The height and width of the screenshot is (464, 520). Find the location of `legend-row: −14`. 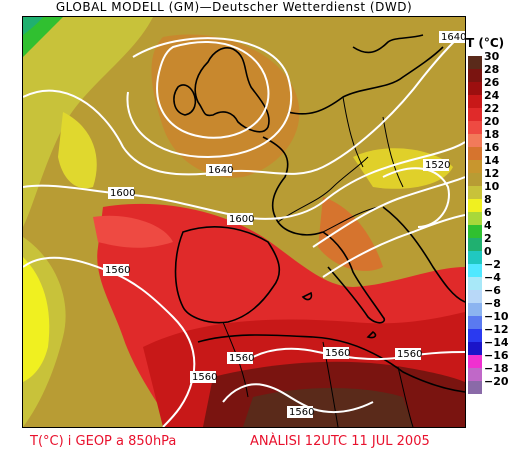

legend-row: −14 is located at coordinates (494, 345).